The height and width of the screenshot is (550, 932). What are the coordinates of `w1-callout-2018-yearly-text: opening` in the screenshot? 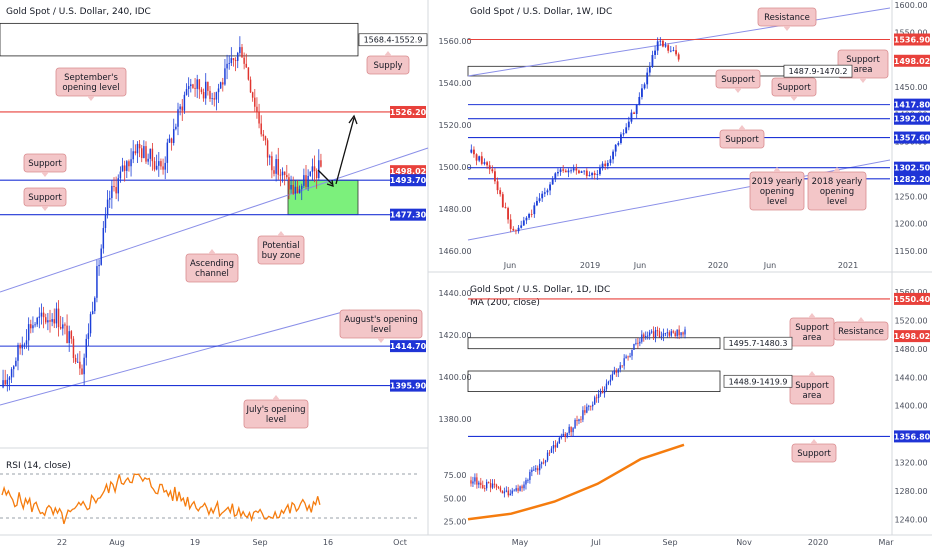 It's located at (837, 192).